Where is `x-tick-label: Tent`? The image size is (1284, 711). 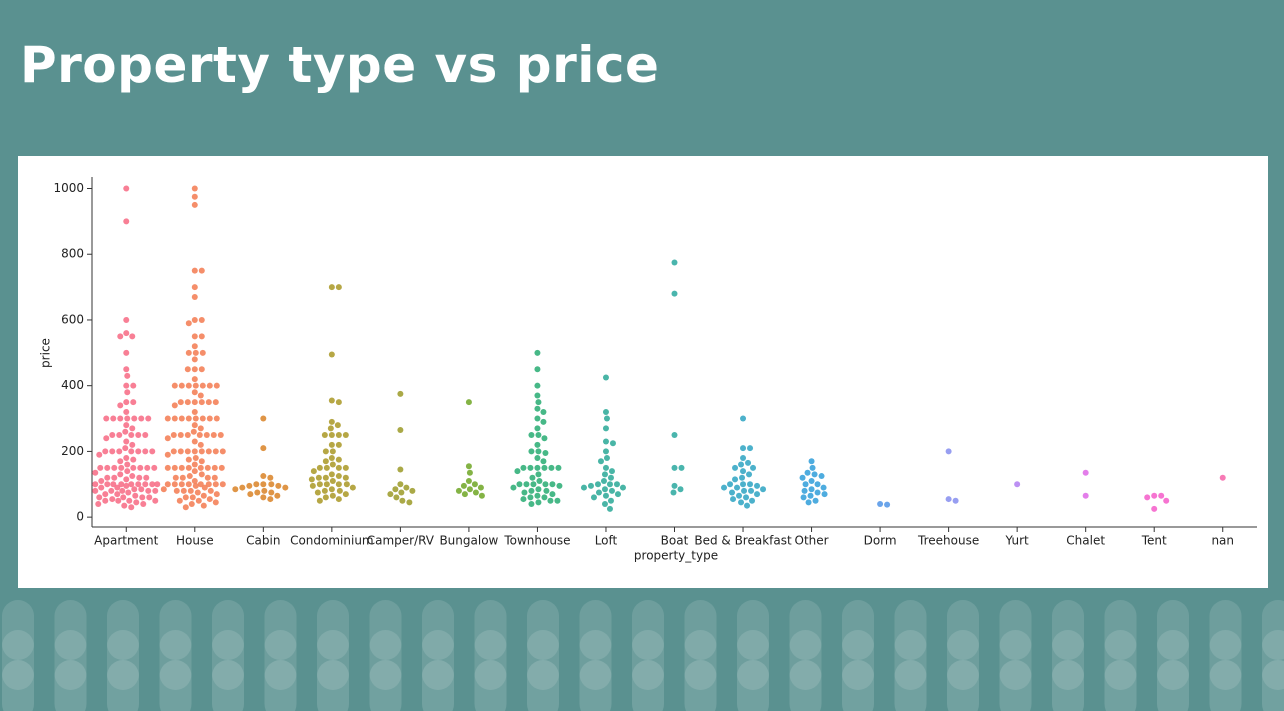 x-tick-label: Tent is located at coordinates (1154, 541).